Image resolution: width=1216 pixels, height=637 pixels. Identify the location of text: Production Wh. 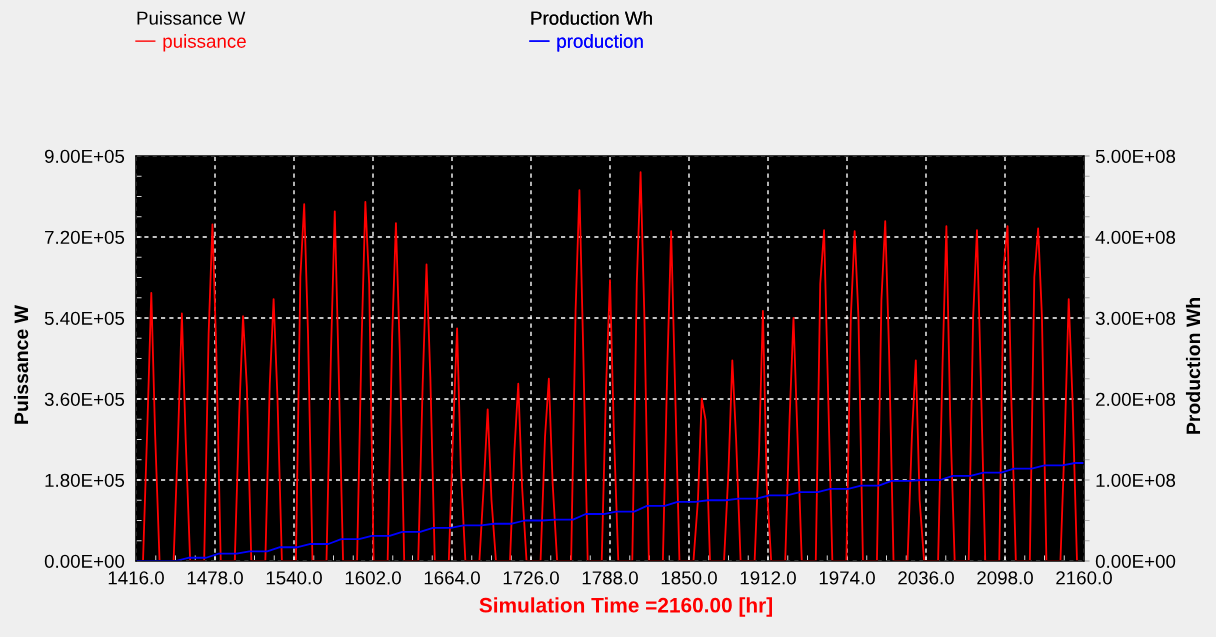
(591, 18).